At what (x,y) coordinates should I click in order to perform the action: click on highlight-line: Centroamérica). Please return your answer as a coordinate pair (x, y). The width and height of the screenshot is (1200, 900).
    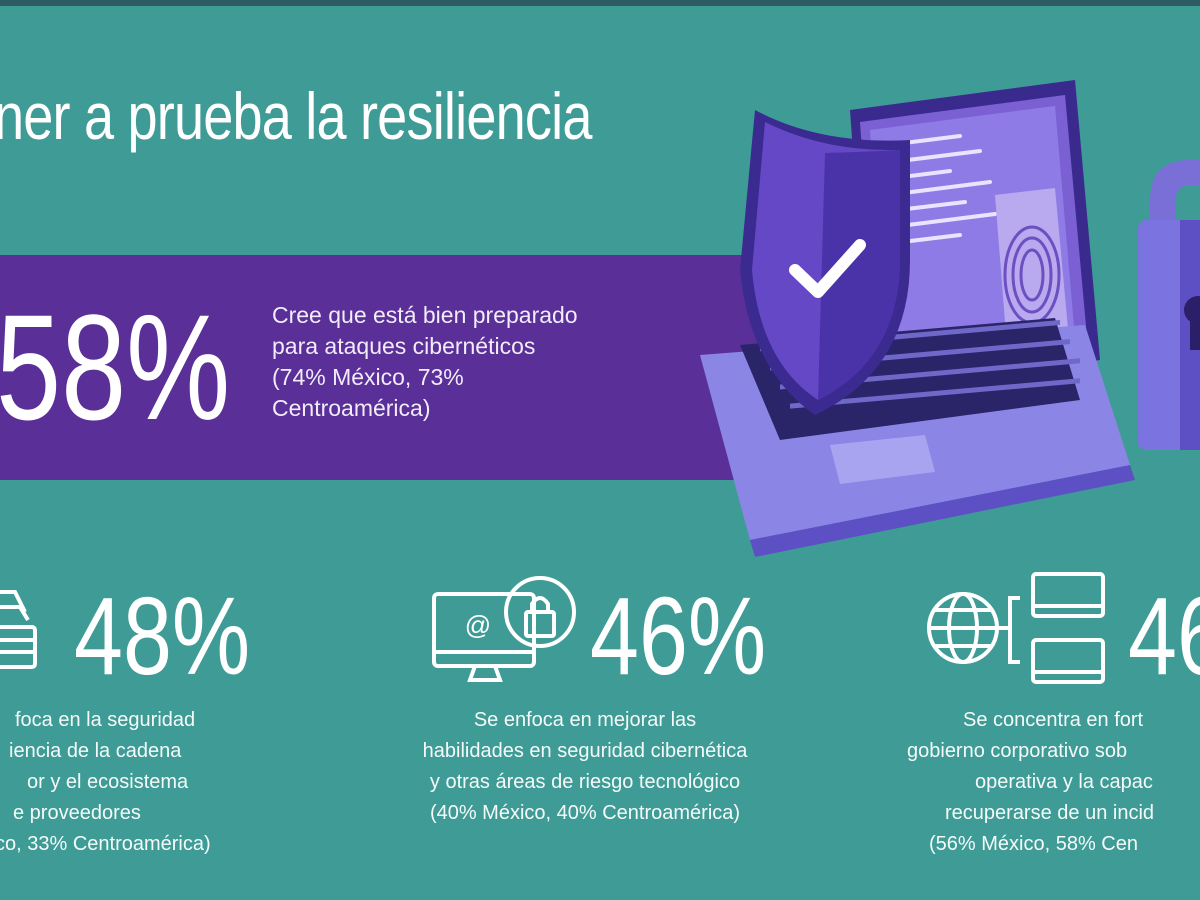
    Looking at the image, I should click on (351, 408).